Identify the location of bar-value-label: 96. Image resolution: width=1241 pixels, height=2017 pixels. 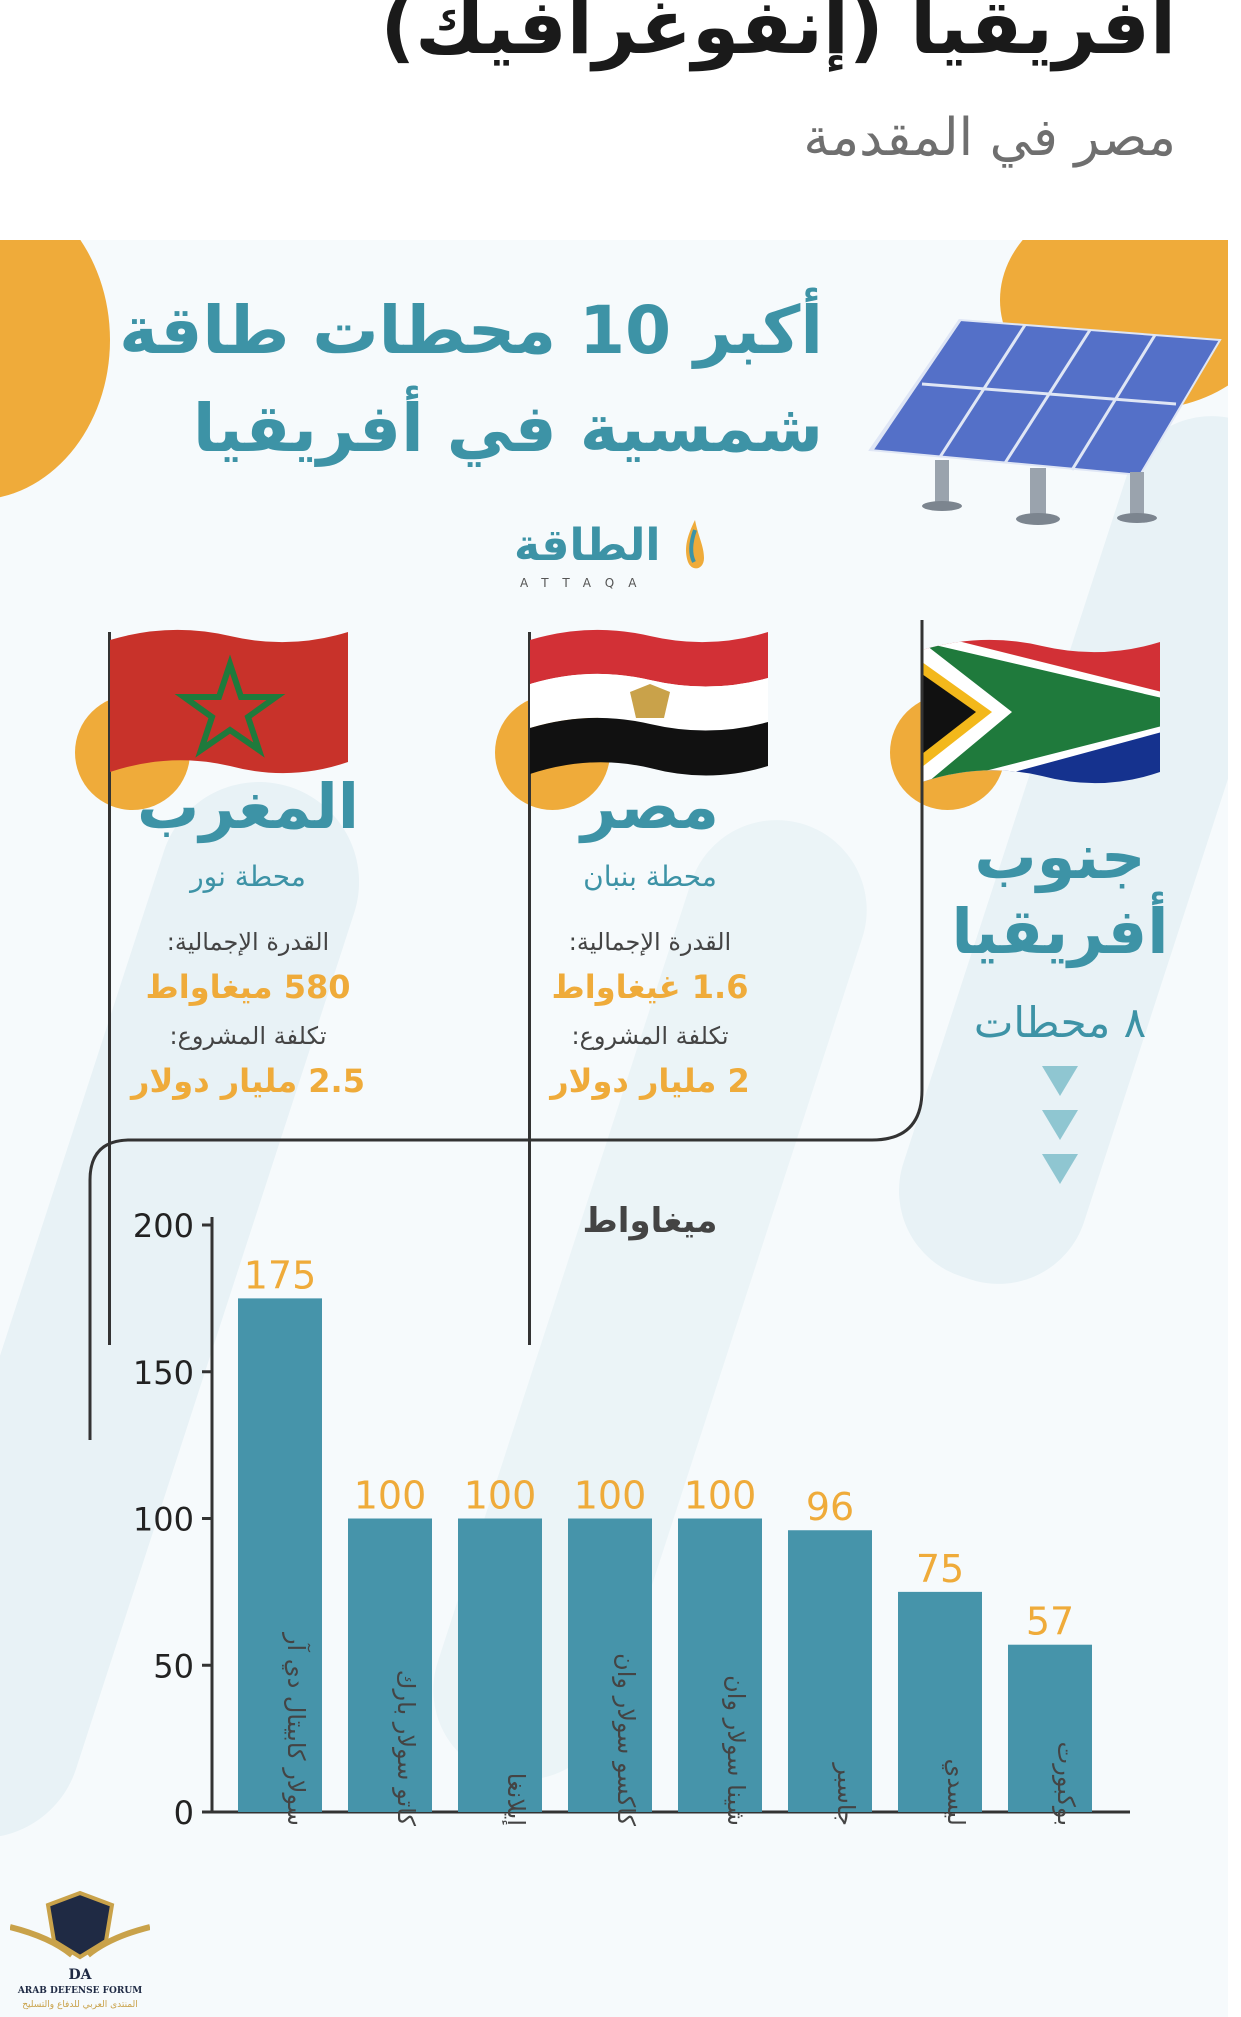
(830, 1507).